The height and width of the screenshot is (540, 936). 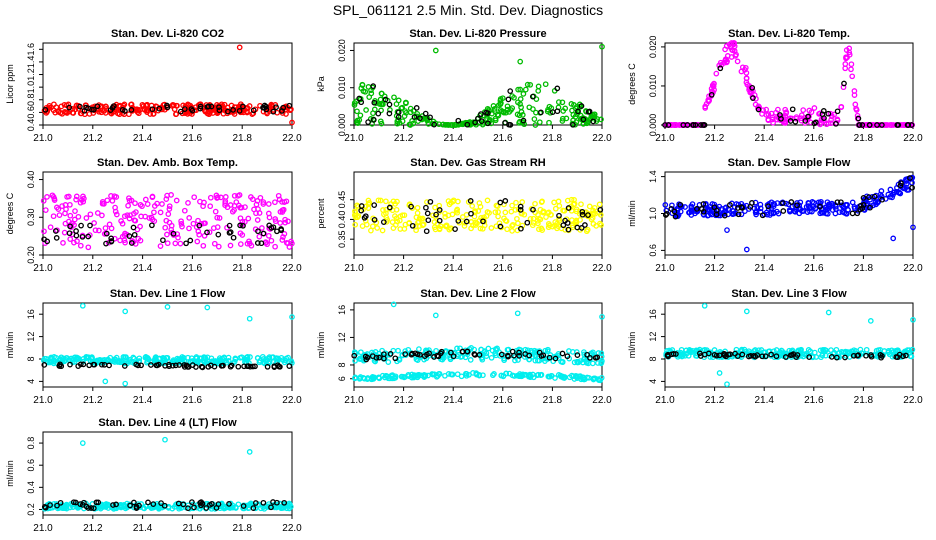 I want to click on y-tick-label: 0.35, so click(x=342, y=239).